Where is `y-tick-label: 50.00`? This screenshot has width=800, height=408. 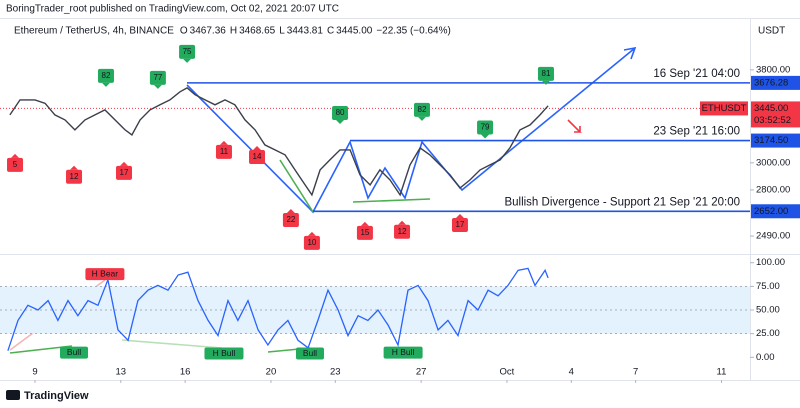 y-tick-label: 50.00 is located at coordinates (768, 310).